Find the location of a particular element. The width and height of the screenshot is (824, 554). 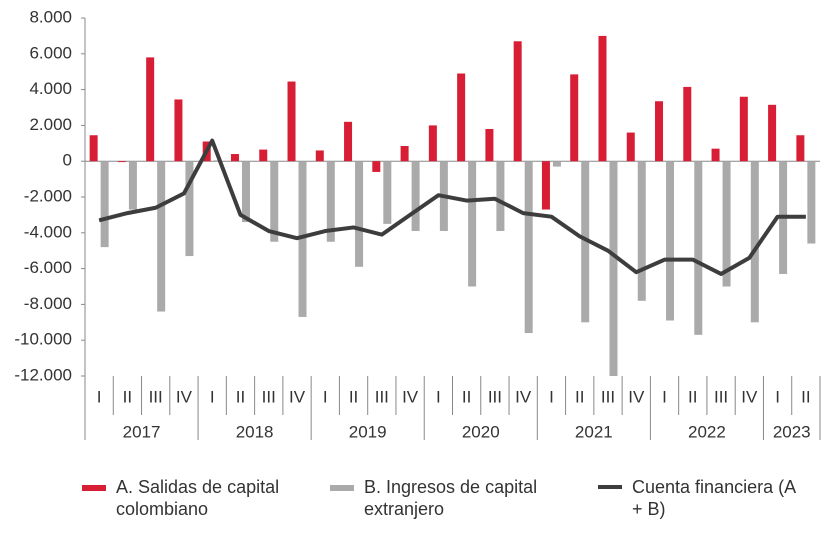

legend-item: Cuenta financiera (A + B) is located at coordinates (698, 498).